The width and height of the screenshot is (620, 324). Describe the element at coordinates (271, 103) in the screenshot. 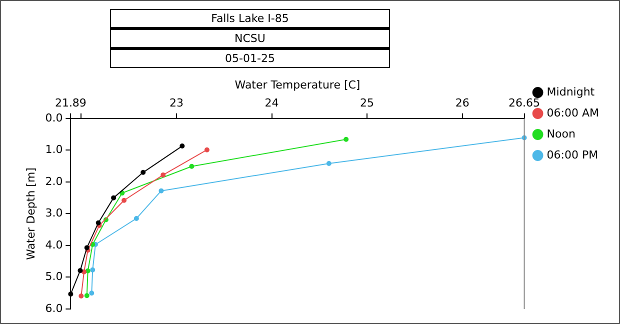

I see `x-tick-label: 24` at that location.